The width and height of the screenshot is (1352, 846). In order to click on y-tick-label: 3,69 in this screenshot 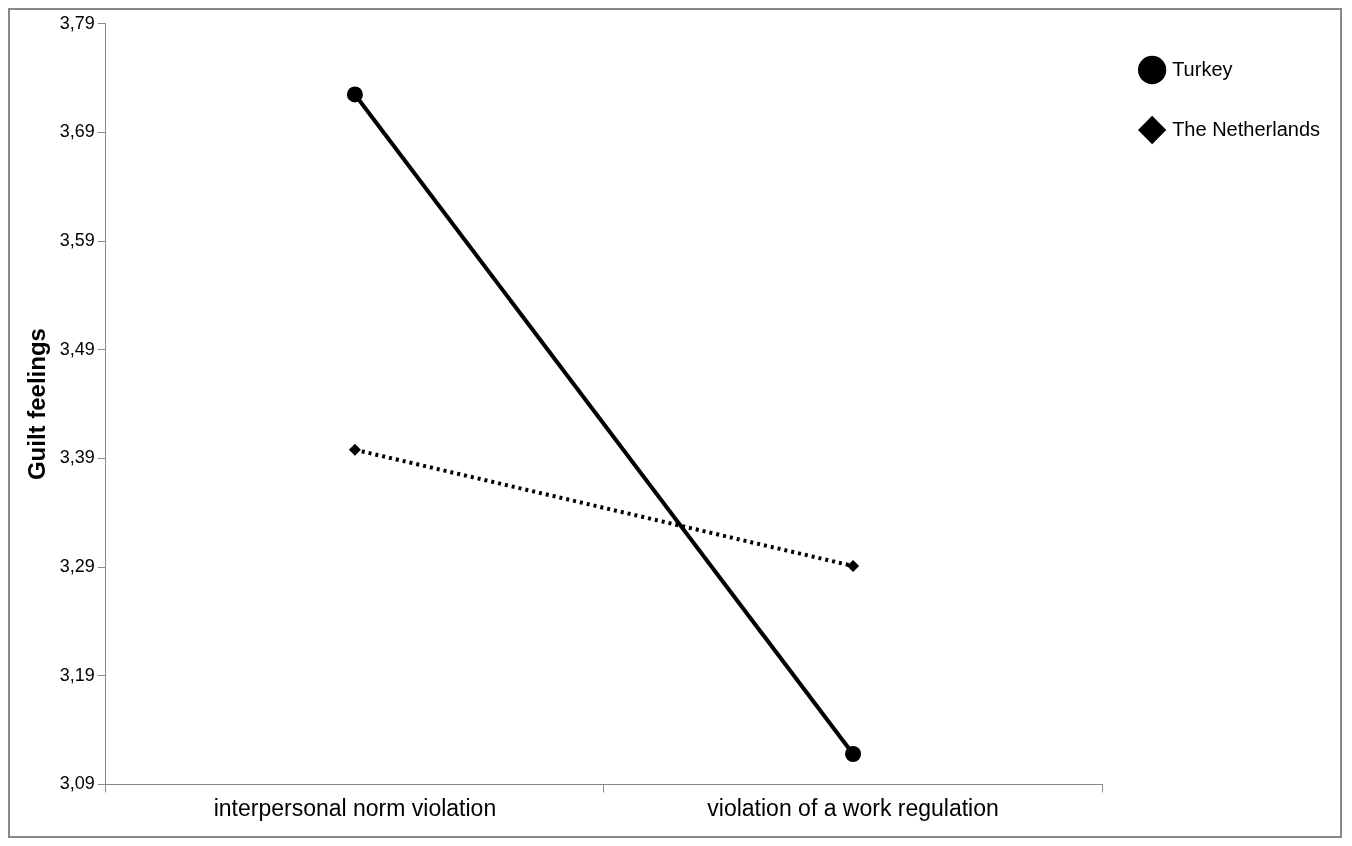, I will do `click(77, 131)`.